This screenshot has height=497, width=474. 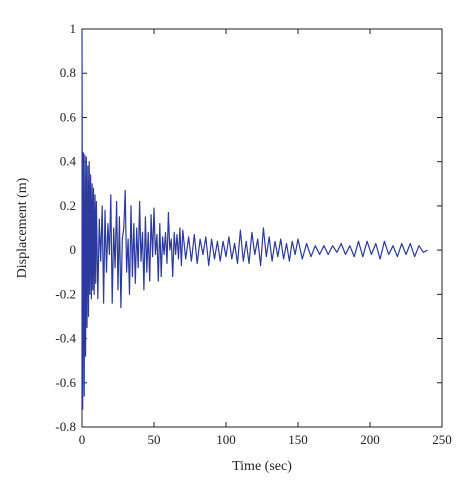 I want to click on y-tick-label: 0.4, so click(x=68, y=161).